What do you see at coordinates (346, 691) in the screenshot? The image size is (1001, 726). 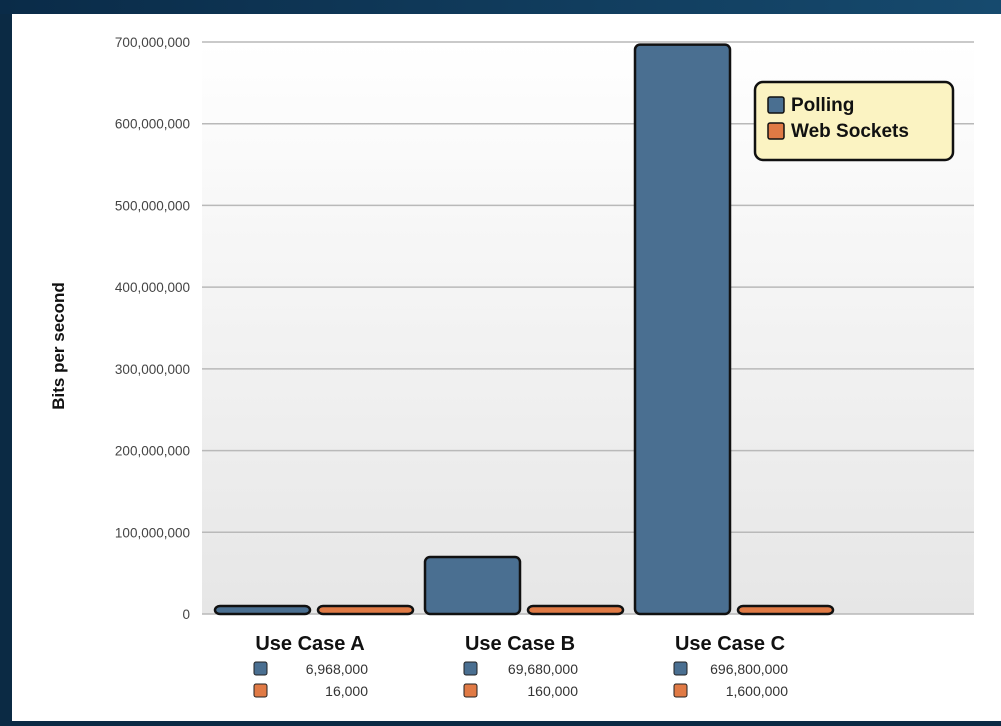 I see `data-label: 16,000` at bounding box center [346, 691].